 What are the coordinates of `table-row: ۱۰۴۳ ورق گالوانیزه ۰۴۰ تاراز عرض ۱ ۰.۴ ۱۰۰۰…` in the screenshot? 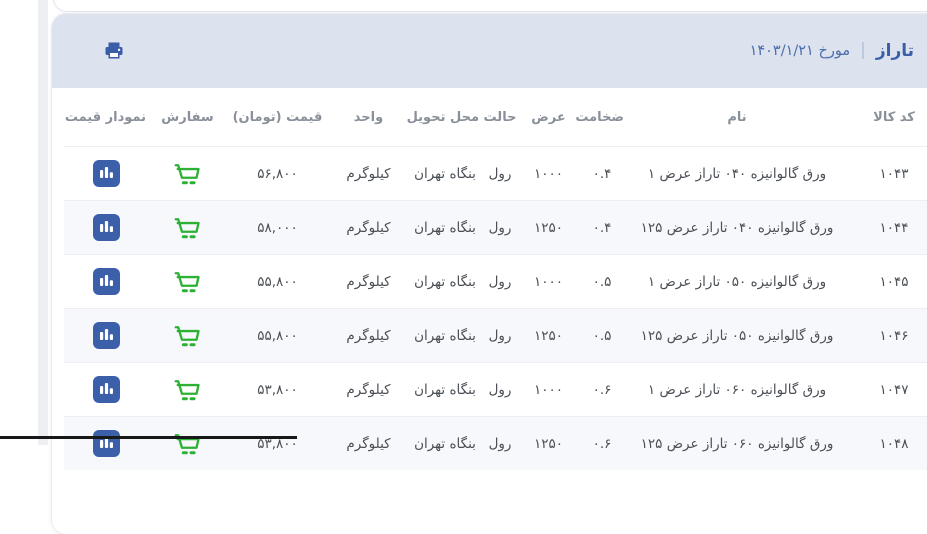 It's located at (495, 173).